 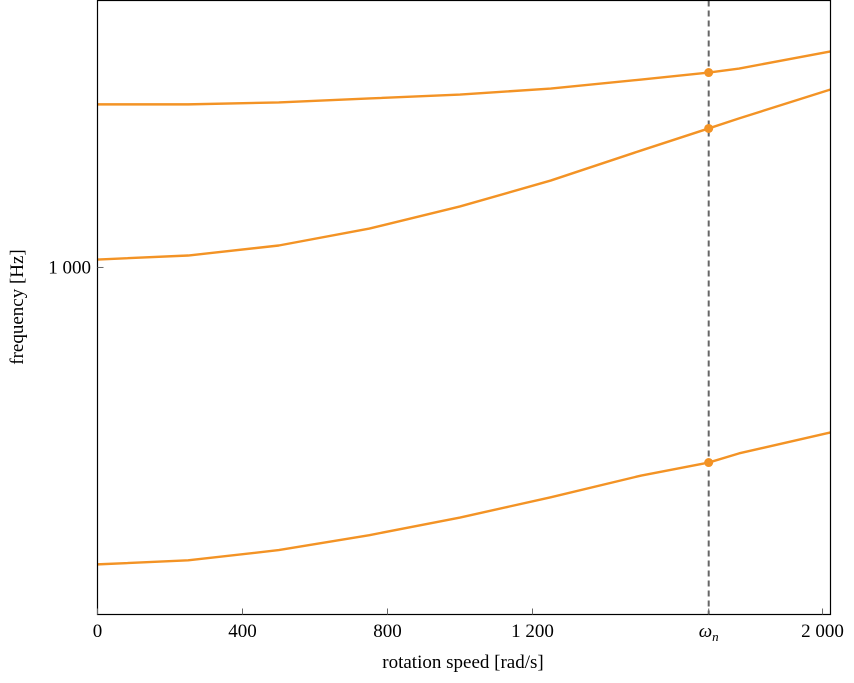 What do you see at coordinates (69, 267) in the screenshot?
I see `y-tick-label: 1 000` at bounding box center [69, 267].